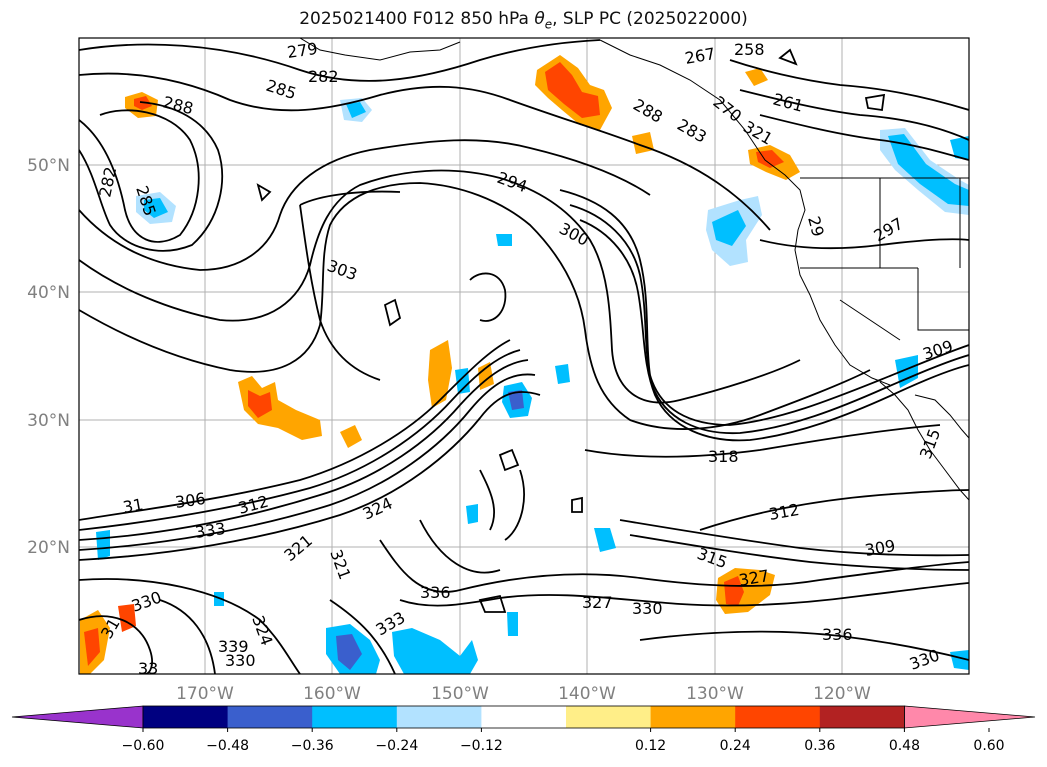 The image size is (1047, 767). What do you see at coordinates (904, 746) in the screenshot?
I see `colorbar-tick-label: 0.48` at bounding box center [904, 746].